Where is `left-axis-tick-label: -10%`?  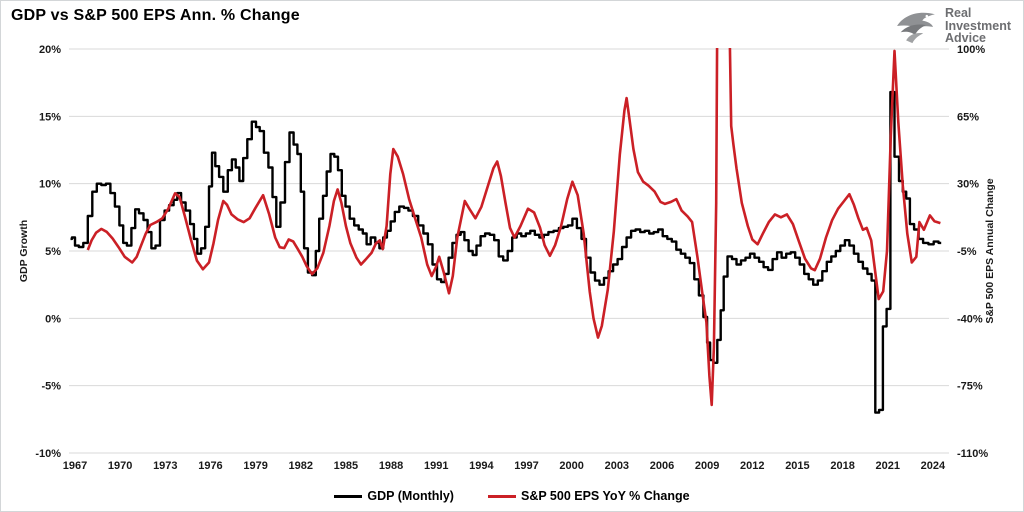
left-axis-tick-label: -10% is located at coordinates (48, 454).